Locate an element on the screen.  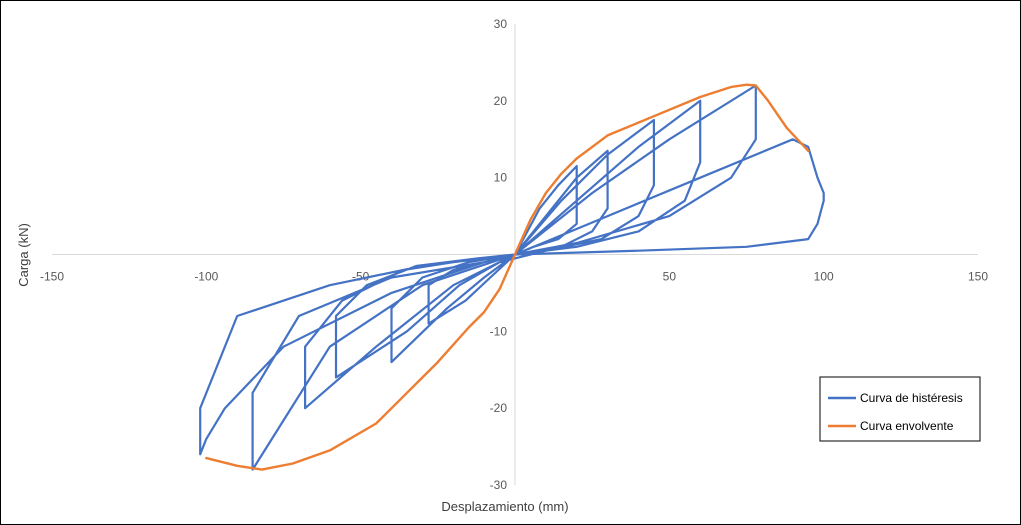
legend-box is located at coordinates (900, 409).